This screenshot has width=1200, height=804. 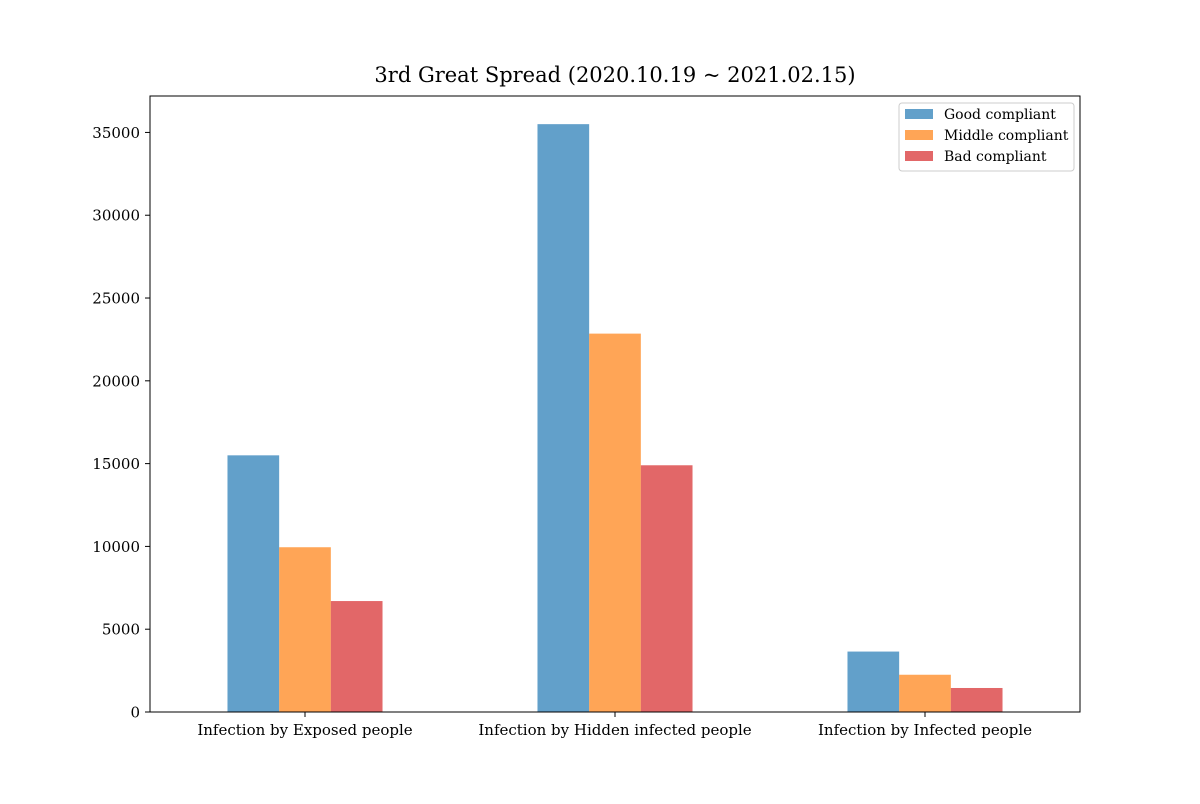 What do you see at coordinates (116, 133) in the screenshot?
I see `y-tick-label: 35000` at bounding box center [116, 133].